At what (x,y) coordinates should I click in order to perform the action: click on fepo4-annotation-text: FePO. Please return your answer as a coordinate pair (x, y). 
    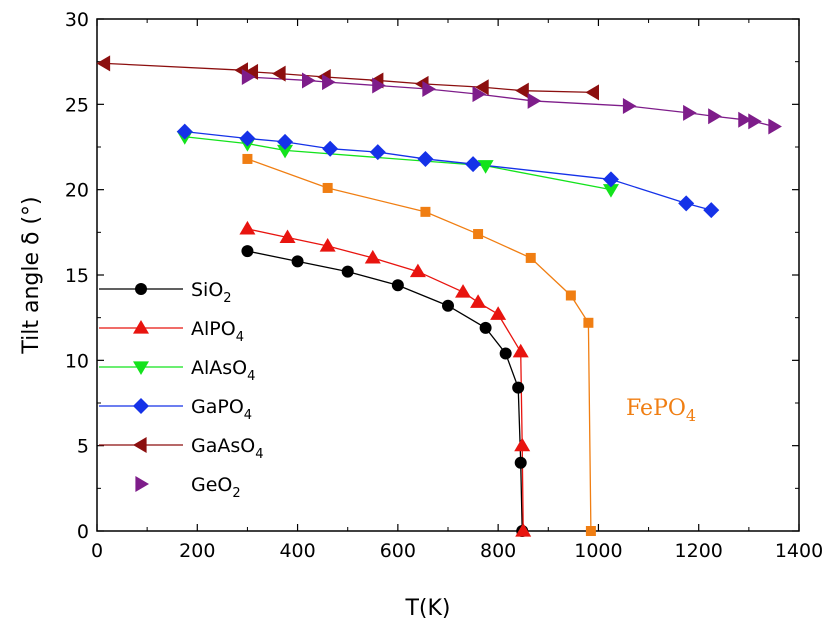
    Looking at the image, I should click on (656, 408).